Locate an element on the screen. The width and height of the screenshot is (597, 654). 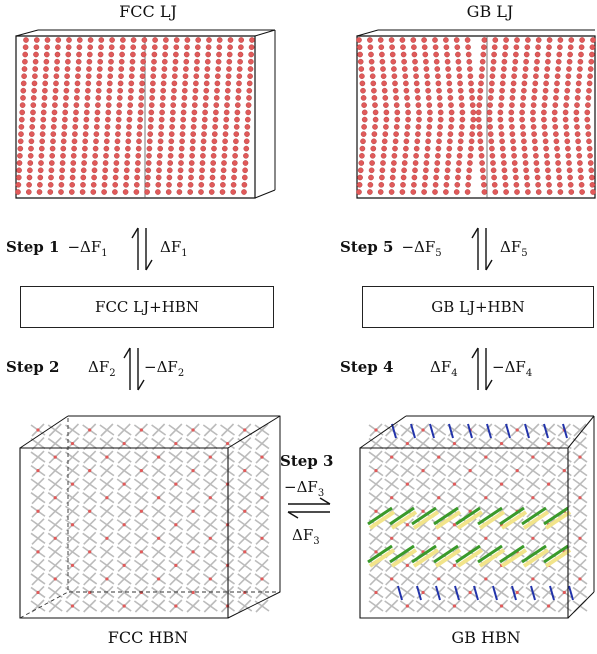
green-bond is located at coordinates (534, 554).